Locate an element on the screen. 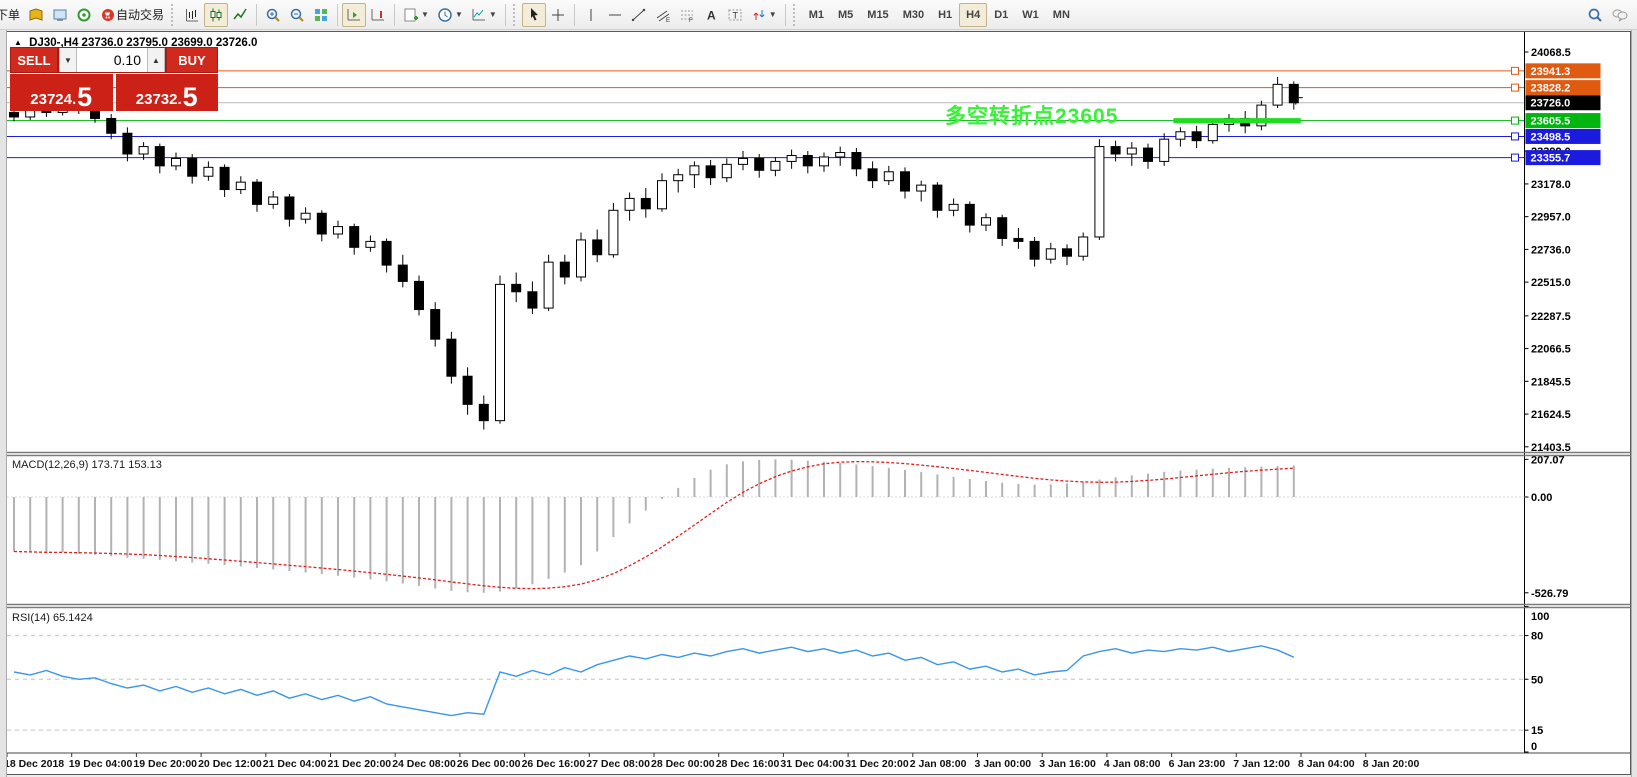 This screenshot has width=1637, height=777. search-button is located at coordinates (1595, 15).